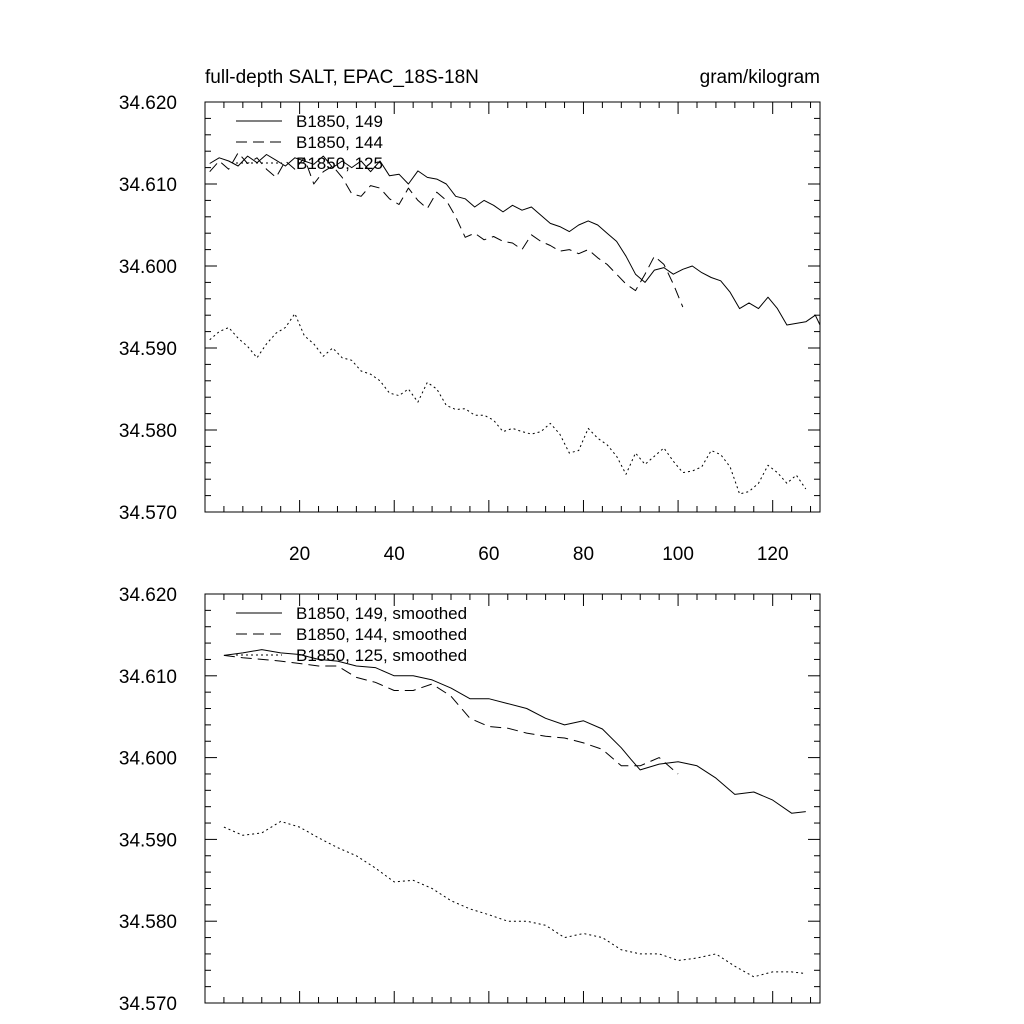 This screenshot has width=1024, height=1024. I want to click on legend-label-2: B1850, 144, smoothed, so click(381, 634).